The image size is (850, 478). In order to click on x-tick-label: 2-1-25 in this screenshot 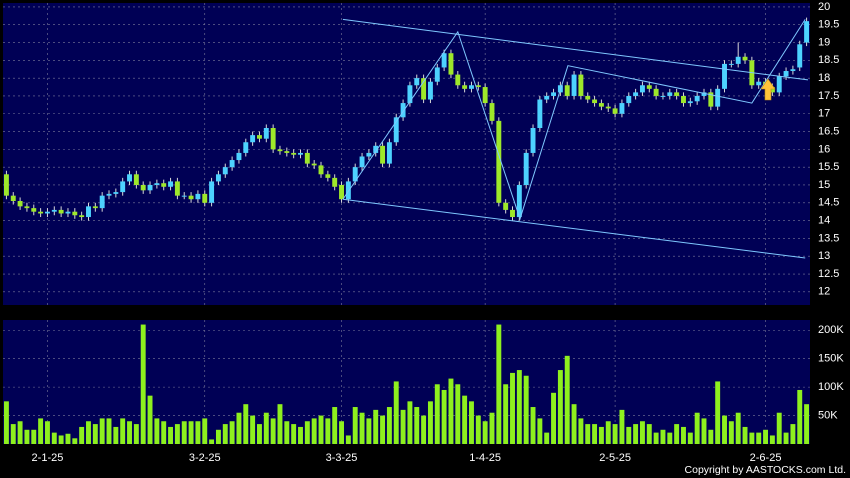, I will do `click(48, 458)`.